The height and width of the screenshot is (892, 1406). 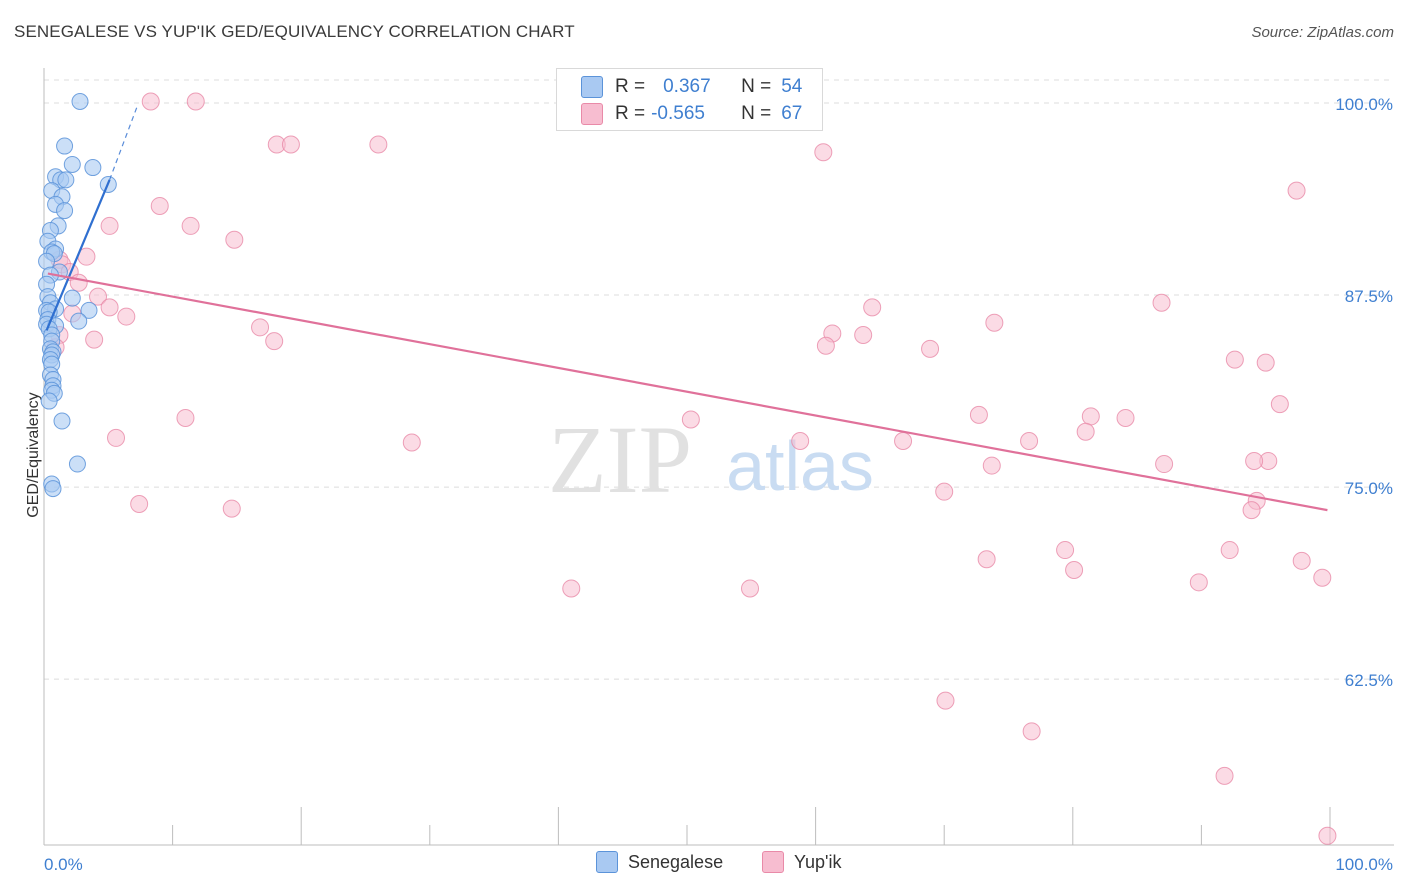 I want to click on y-tick-label: 100.0%, so click(x=1364, y=104).